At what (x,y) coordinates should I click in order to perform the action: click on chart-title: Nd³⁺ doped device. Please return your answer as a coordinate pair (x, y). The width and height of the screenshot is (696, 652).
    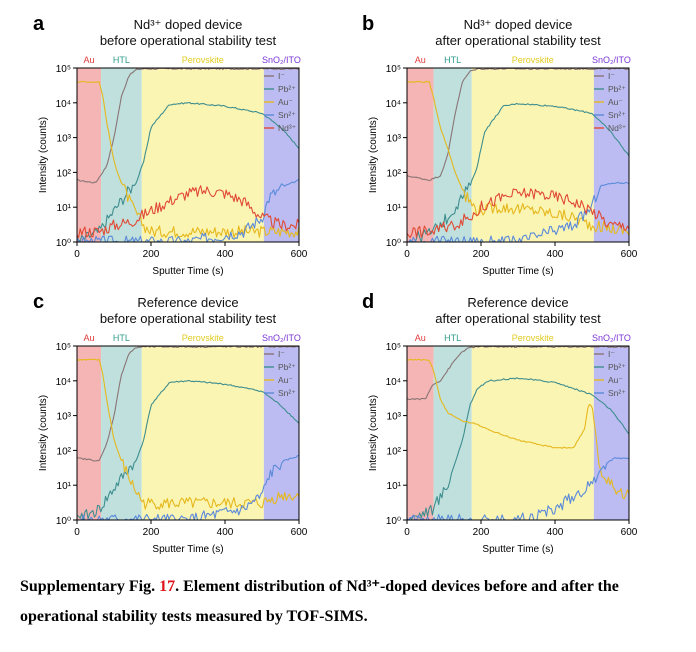
    Looking at the image, I should click on (188, 24).